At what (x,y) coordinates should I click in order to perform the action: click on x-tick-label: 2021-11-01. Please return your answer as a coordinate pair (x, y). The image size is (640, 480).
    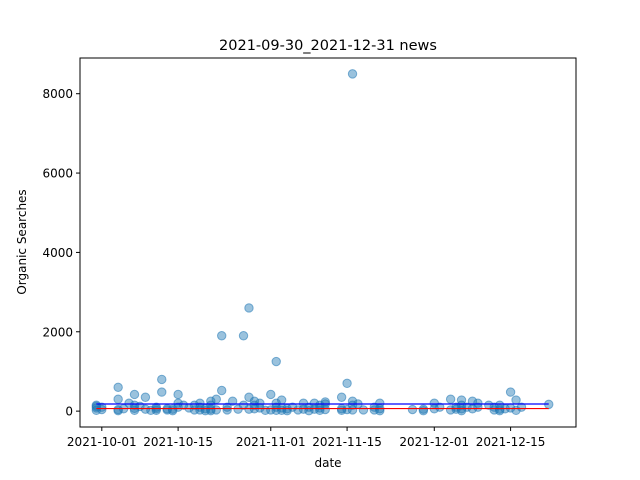
    Looking at the image, I should click on (271, 442).